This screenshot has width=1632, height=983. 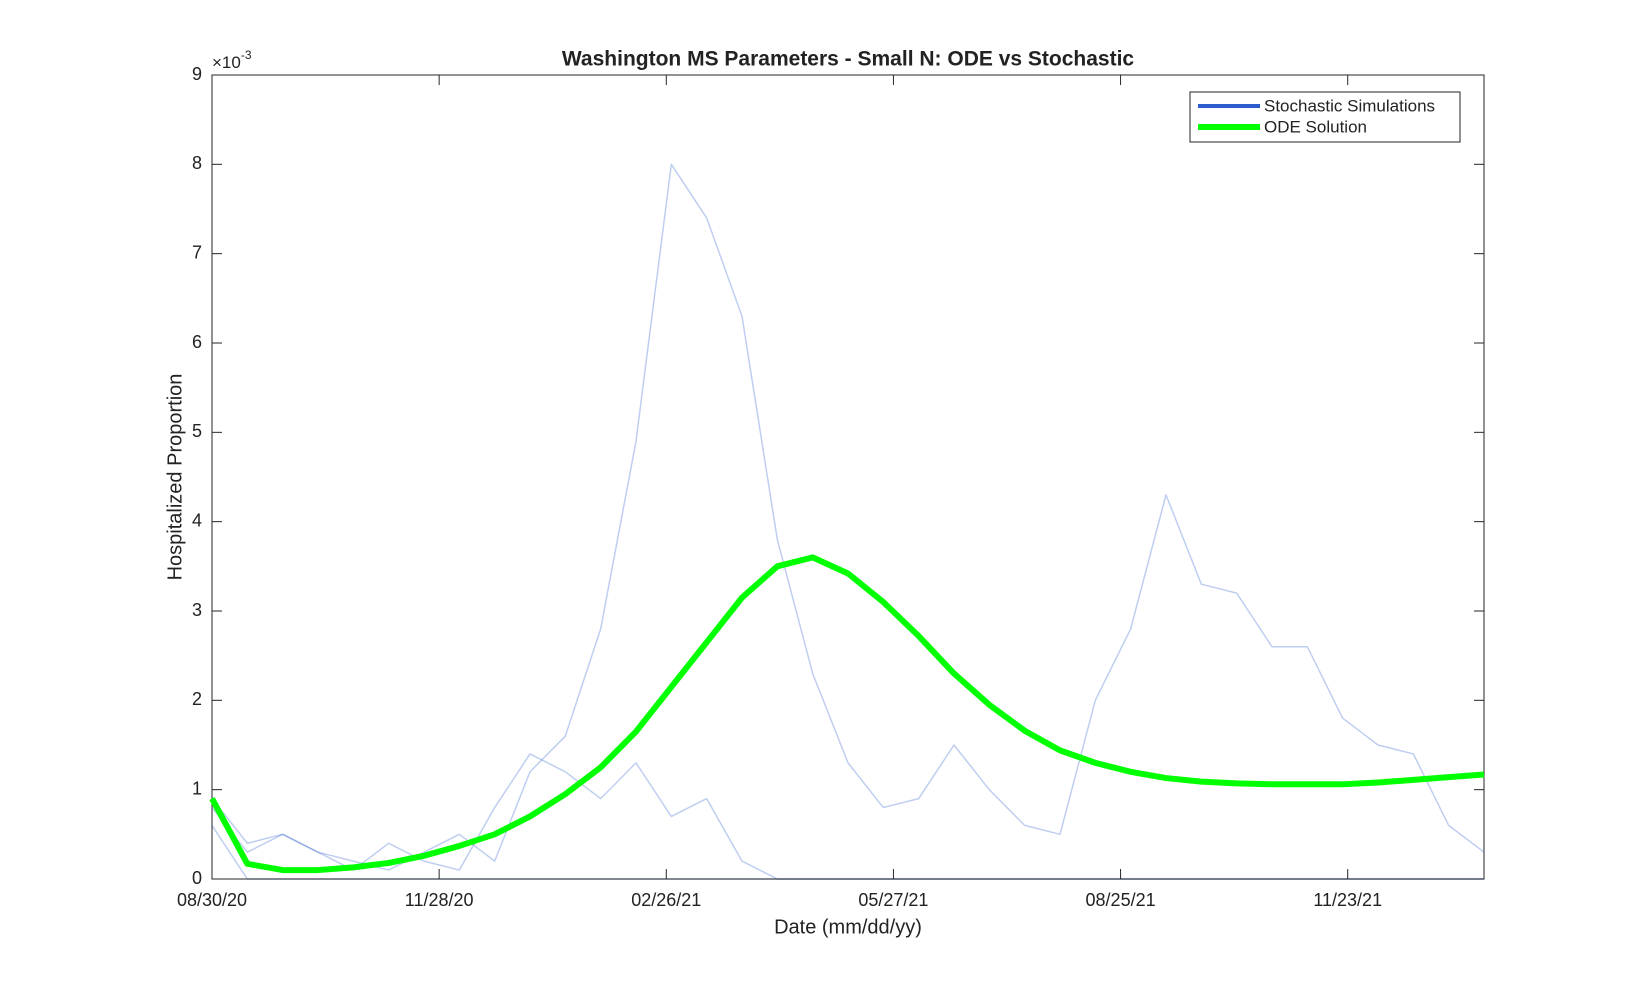 What do you see at coordinates (197, 699) in the screenshot?
I see `y-tick-label: 2` at bounding box center [197, 699].